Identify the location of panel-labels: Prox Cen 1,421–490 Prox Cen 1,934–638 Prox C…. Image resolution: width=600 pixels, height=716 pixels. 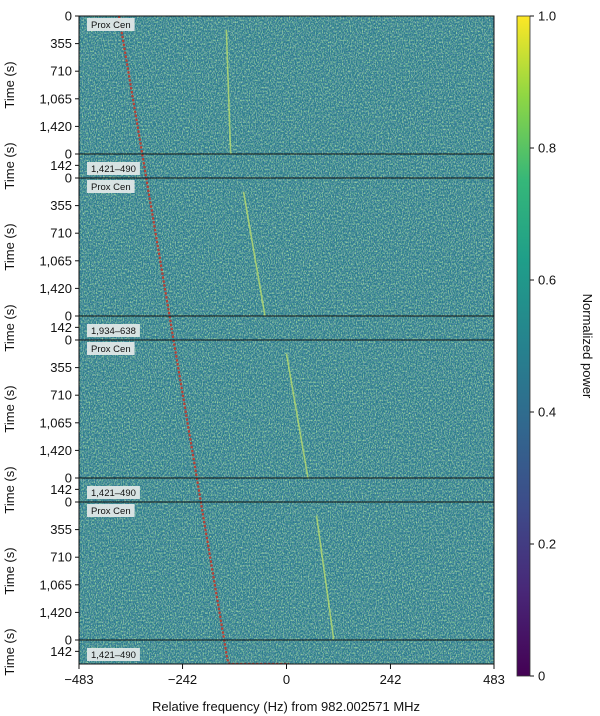
(113, 339).